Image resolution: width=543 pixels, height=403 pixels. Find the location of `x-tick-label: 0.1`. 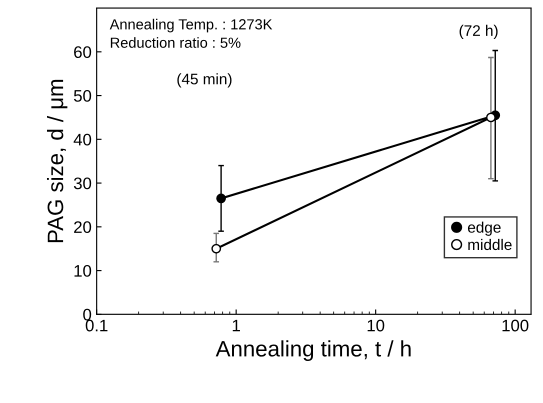

x-tick-label: 0.1 is located at coordinates (97, 326).